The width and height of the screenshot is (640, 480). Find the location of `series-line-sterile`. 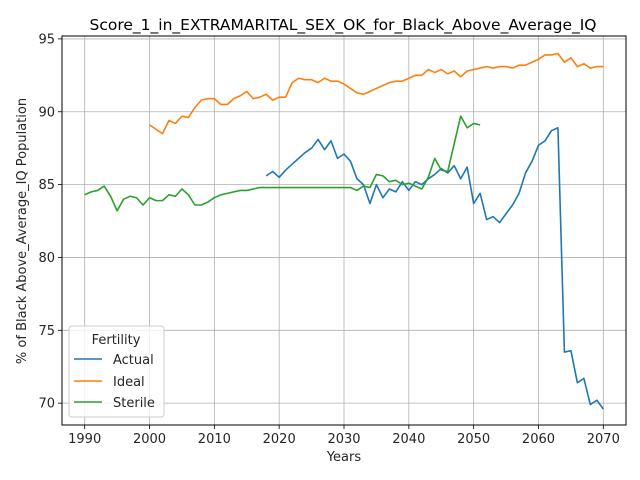

series-line-sterile is located at coordinates (282, 163).